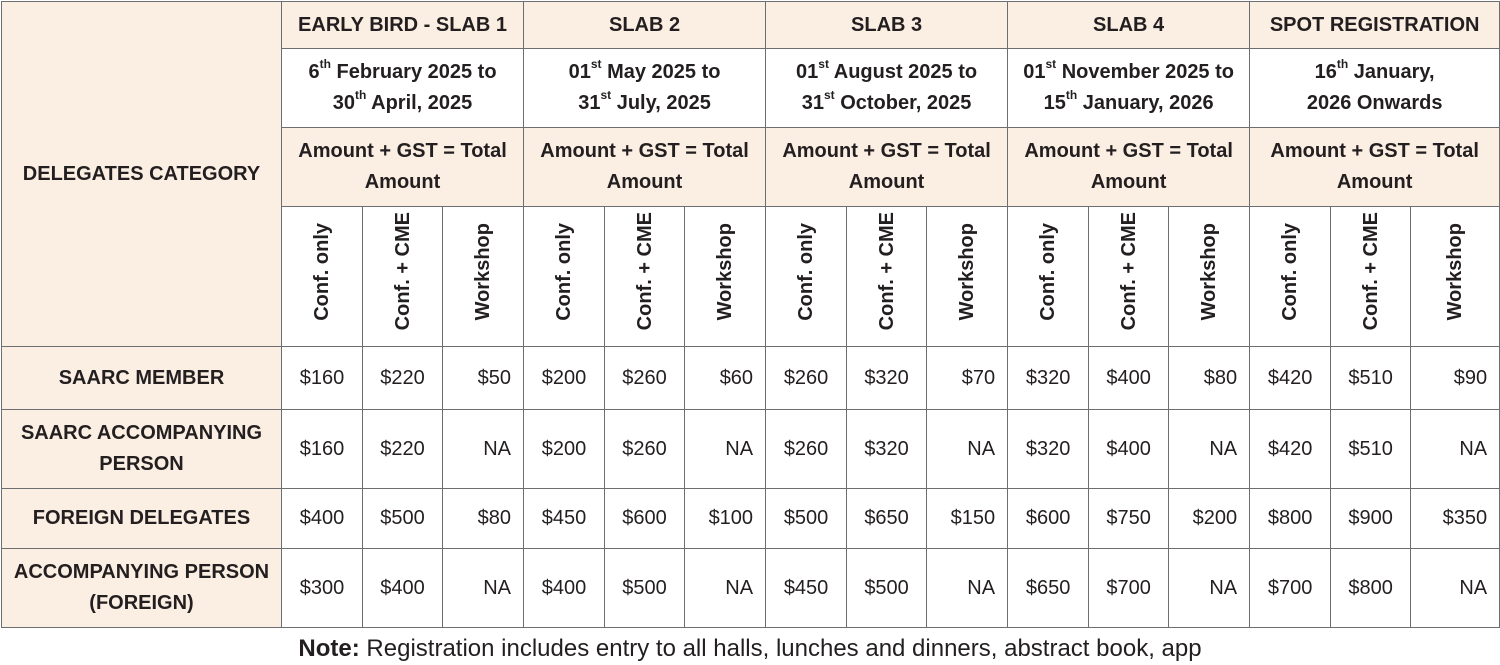  Describe the element at coordinates (402, 24) in the screenshot. I see `slab-title-text: EARLY BIRD - SLAB 1` at that location.